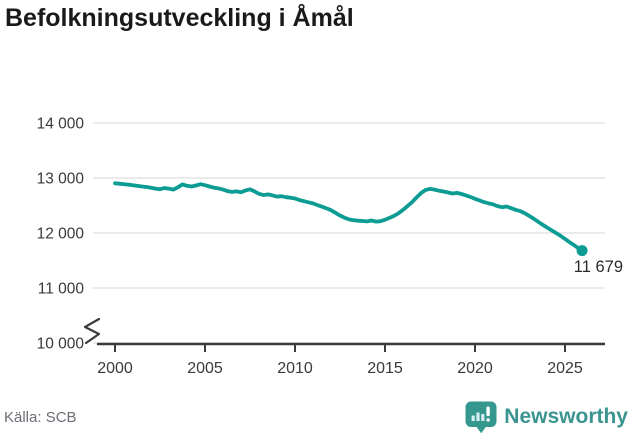 The height and width of the screenshot is (439, 631). I want to click on y-tick-label: 12 000, so click(61, 234).